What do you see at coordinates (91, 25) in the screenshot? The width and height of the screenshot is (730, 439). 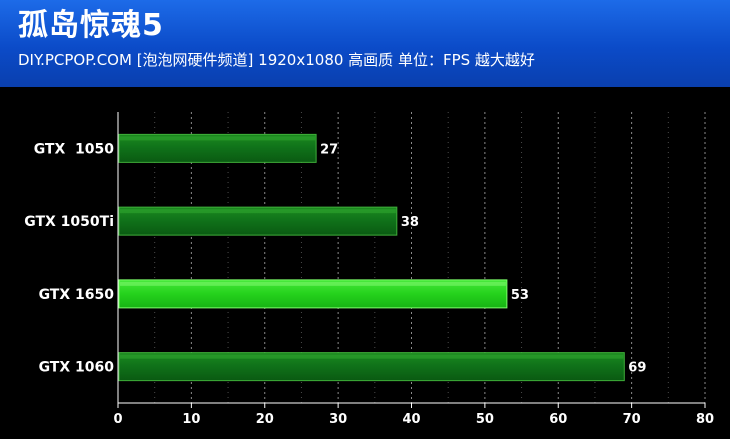 I see `chart-title: 孤岛惊魂5` at bounding box center [91, 25].